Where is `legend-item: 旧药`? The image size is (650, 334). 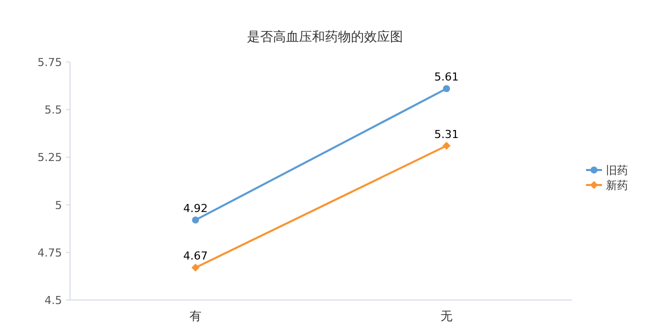 legend-item: 旧药 is located at coordinates (607, 170).